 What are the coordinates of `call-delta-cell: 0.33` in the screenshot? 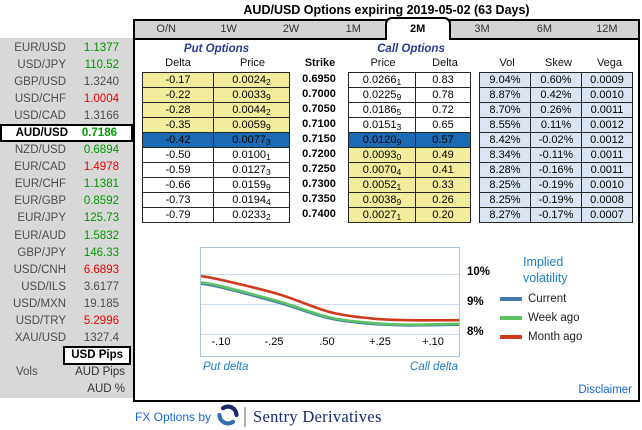 It's located at (443, 185).